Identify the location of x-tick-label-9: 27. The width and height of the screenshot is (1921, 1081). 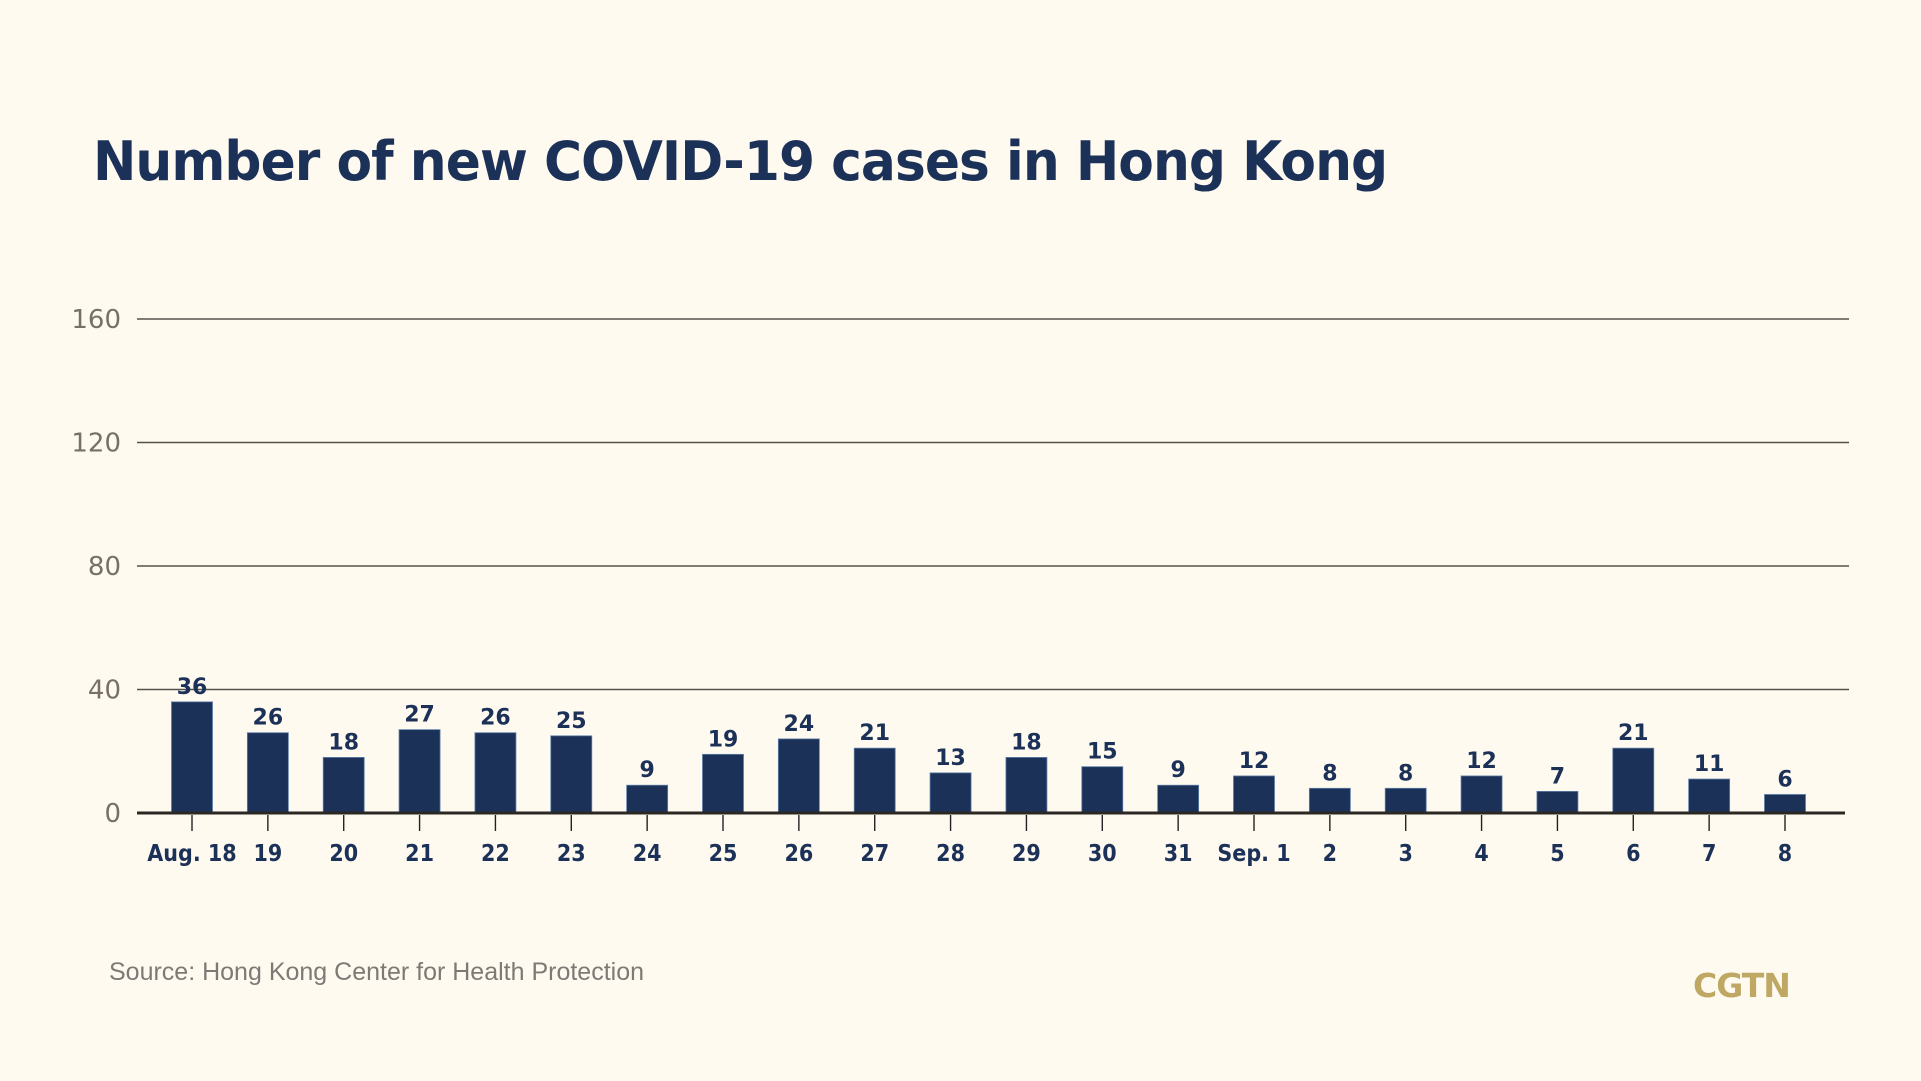
(874, 854).